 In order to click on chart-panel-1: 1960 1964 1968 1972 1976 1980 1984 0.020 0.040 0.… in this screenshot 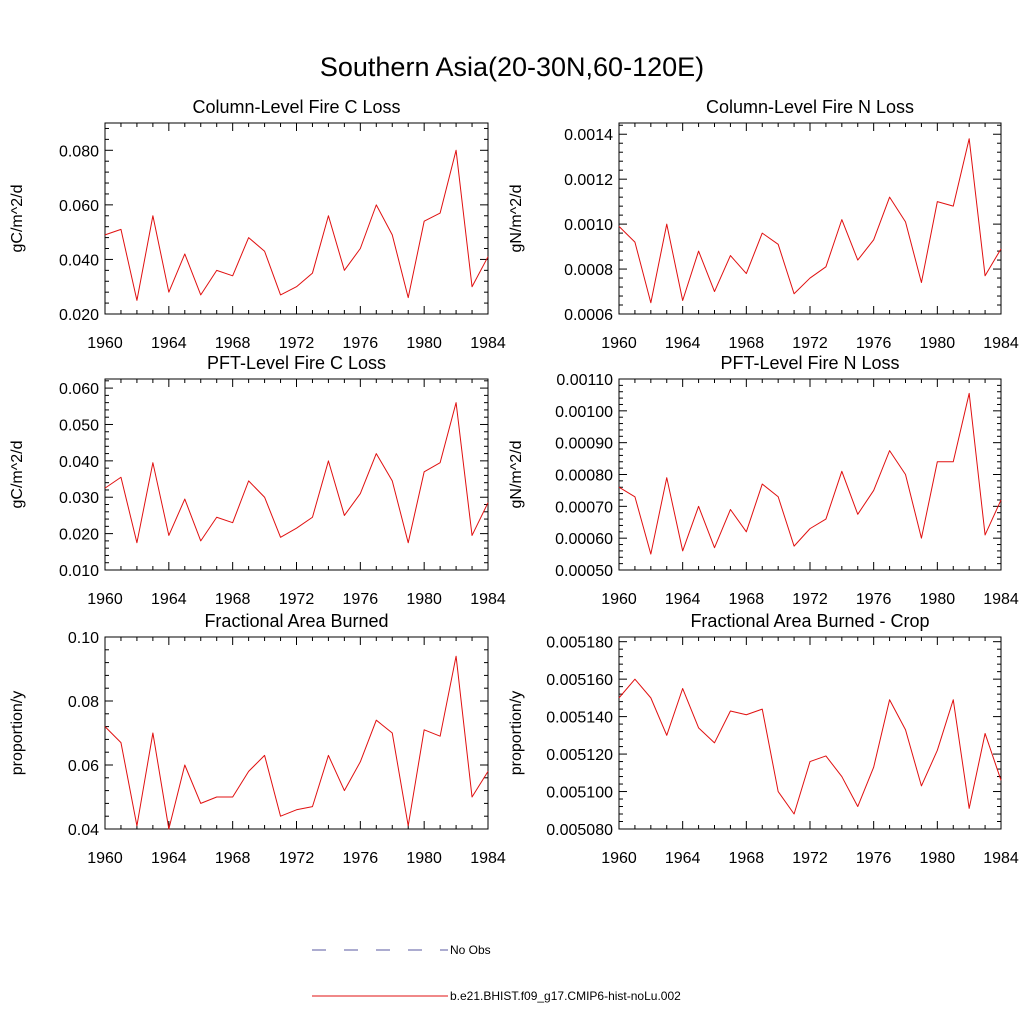, I will do `click(257, 224)`.